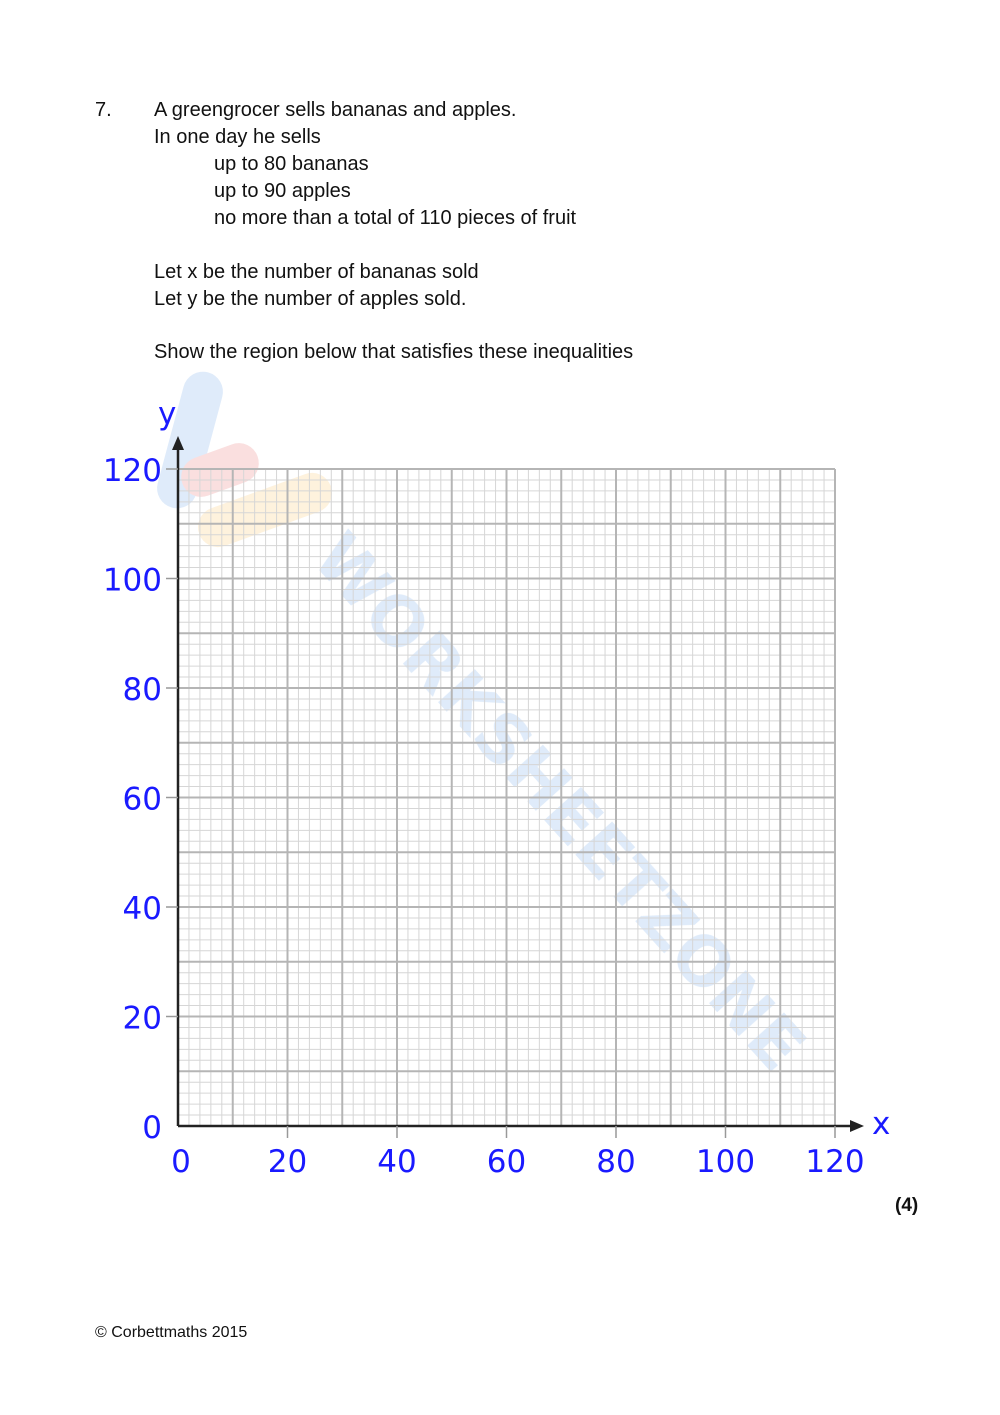  I want to click on y-axis-arrow-icon, so click(178, 443).